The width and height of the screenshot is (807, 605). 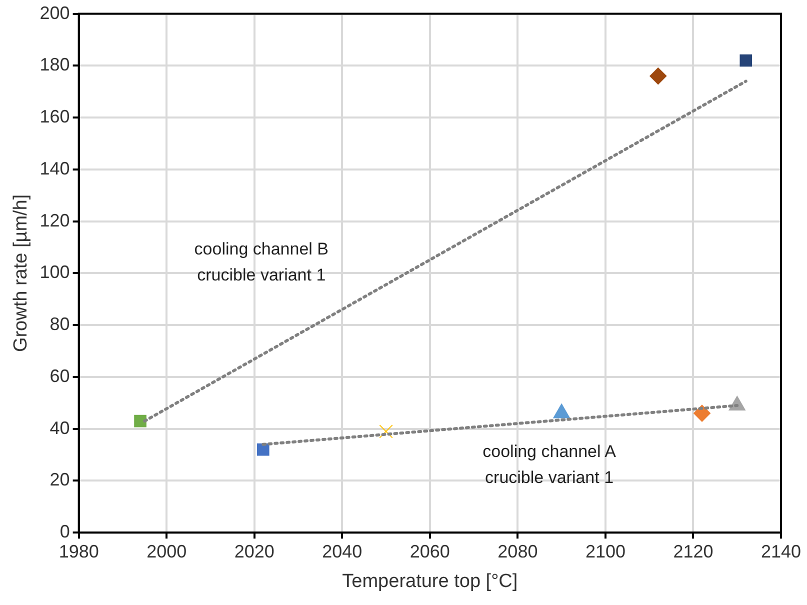 I want to click on x-axis-title: Temperature top [°C], so click(x=430, y=581).